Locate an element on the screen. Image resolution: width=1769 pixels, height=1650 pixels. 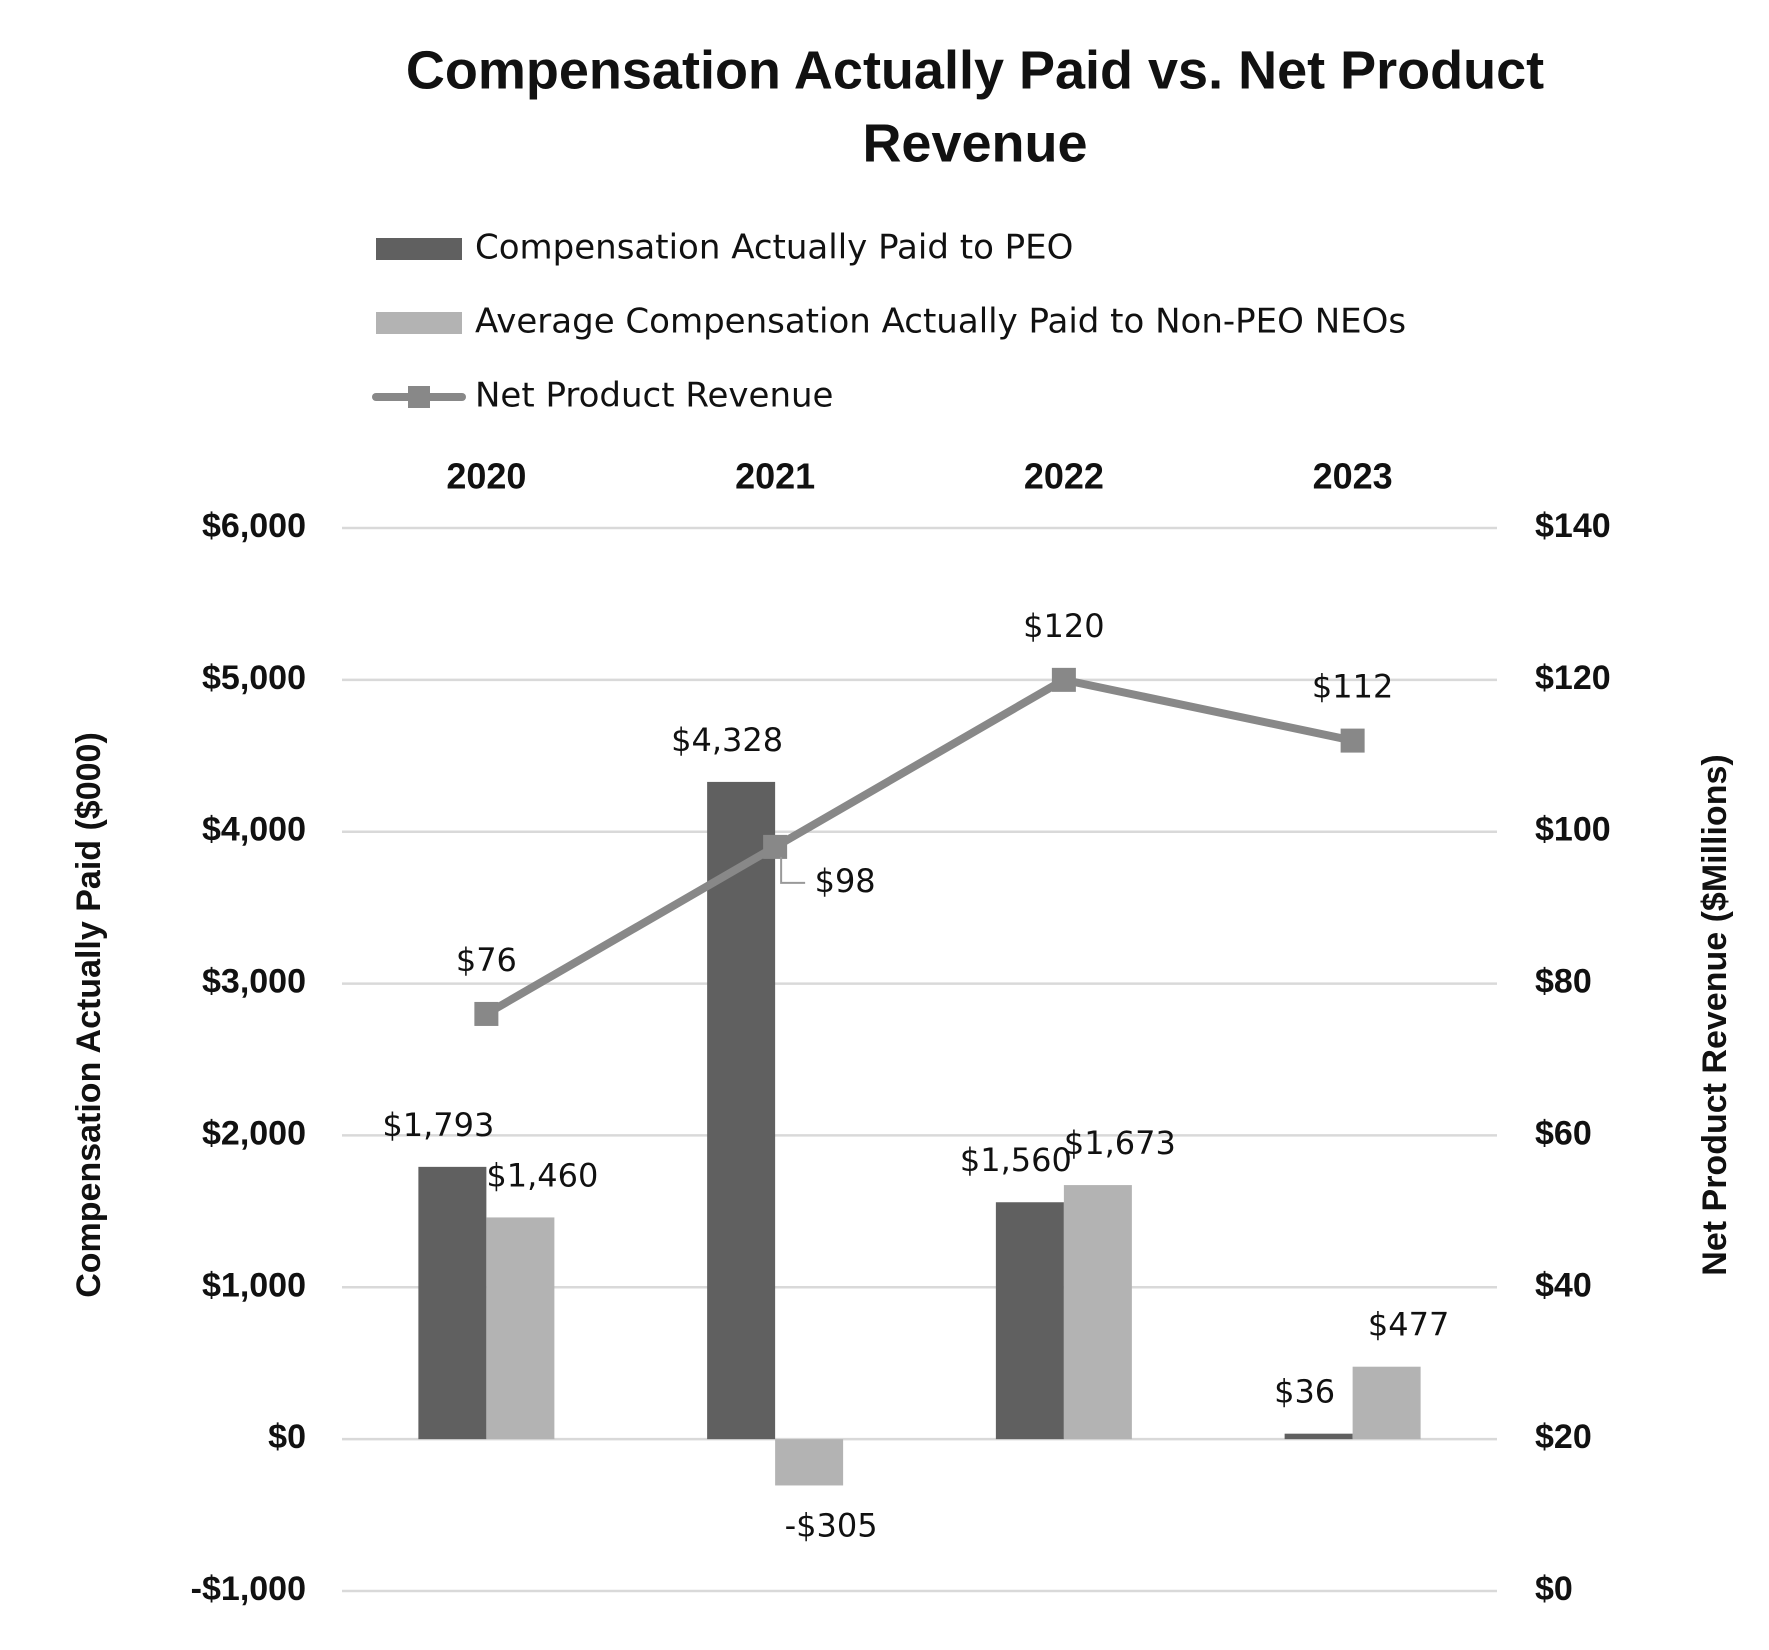
y2-axis-title: Net Product Revenue ($Millions) is located at coordinates (1715, 1014).